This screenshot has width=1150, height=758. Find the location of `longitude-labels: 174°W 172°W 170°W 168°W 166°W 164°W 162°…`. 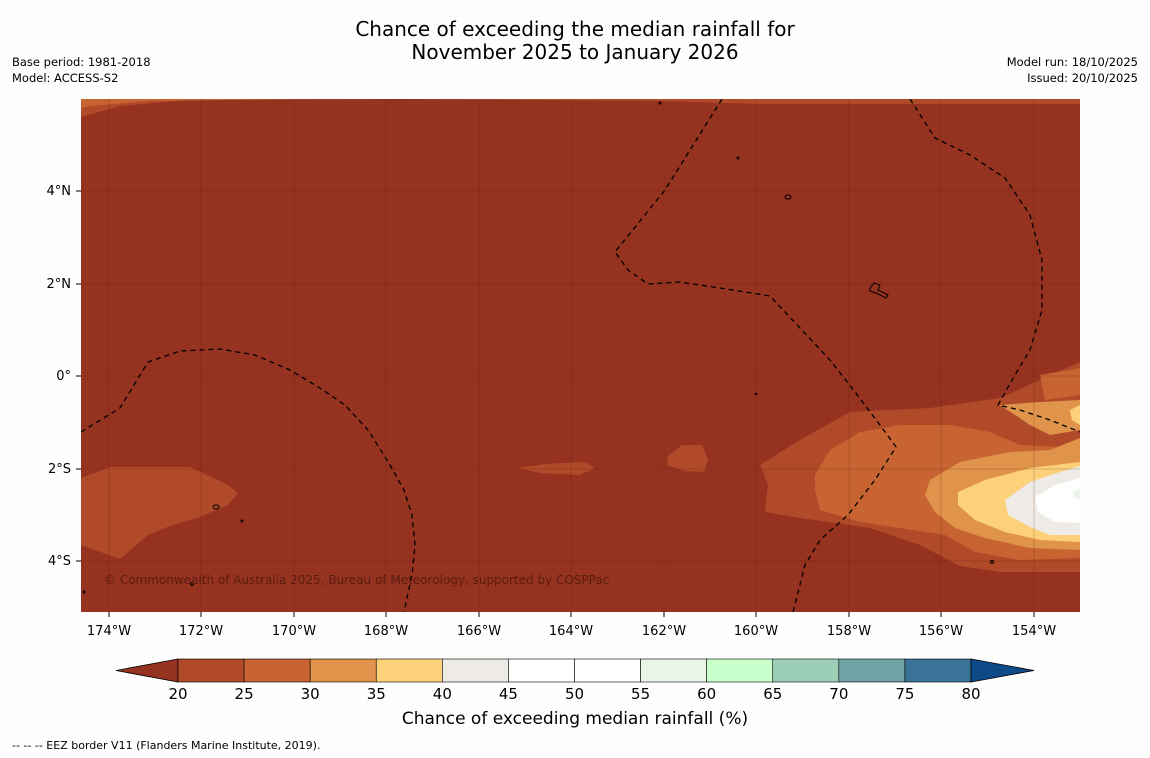

longitude-labels: 174°W 172°W 170°W 168°W 166°W 164°W 162°… is located at coordinates (571, 631).